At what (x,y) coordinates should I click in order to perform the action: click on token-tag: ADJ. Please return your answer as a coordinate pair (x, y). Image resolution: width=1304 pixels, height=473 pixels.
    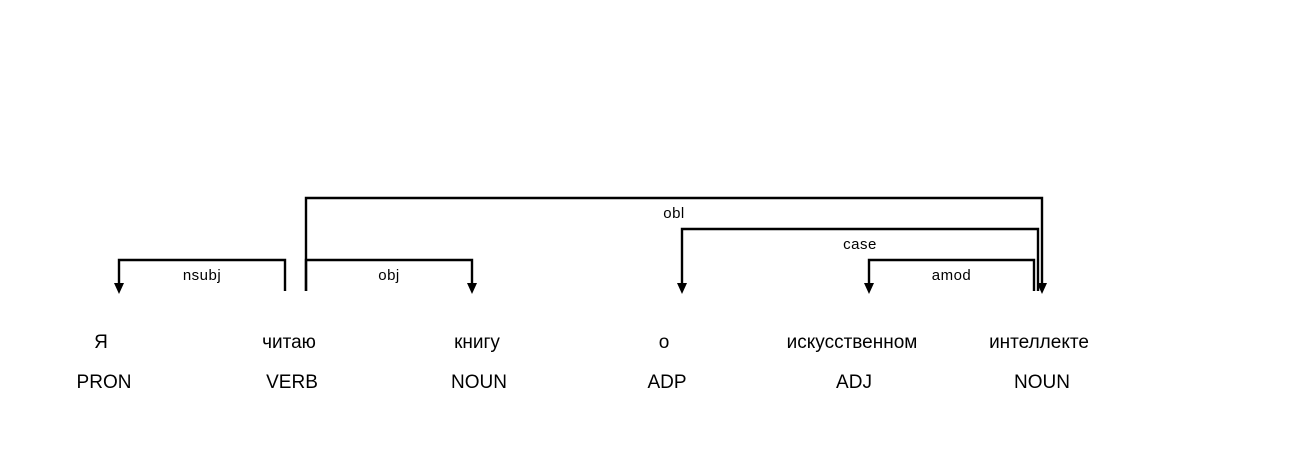
    Looking at the image, I should click on (854, 382).